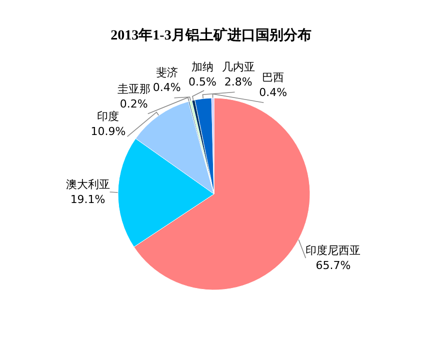  What do you see at coordinates (134, 104) in the screenshot?
I see `data-label: 0.2%` at bounding box center [134, 104].